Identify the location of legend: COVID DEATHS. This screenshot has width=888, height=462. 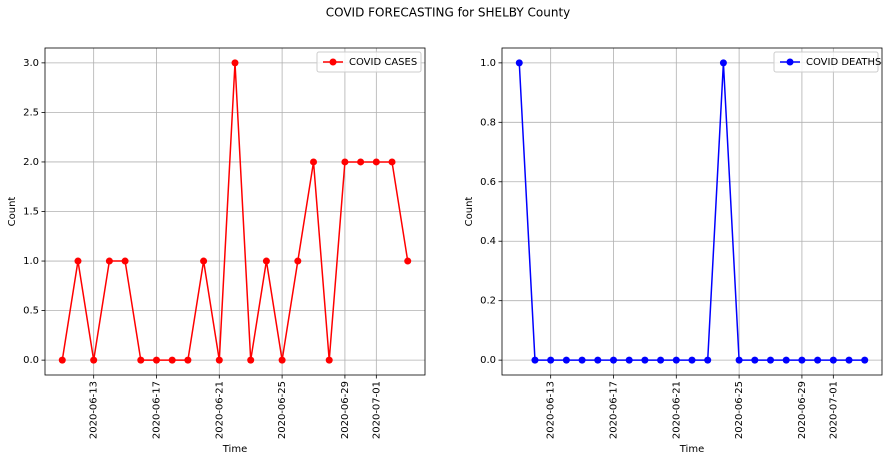
(827, 62).